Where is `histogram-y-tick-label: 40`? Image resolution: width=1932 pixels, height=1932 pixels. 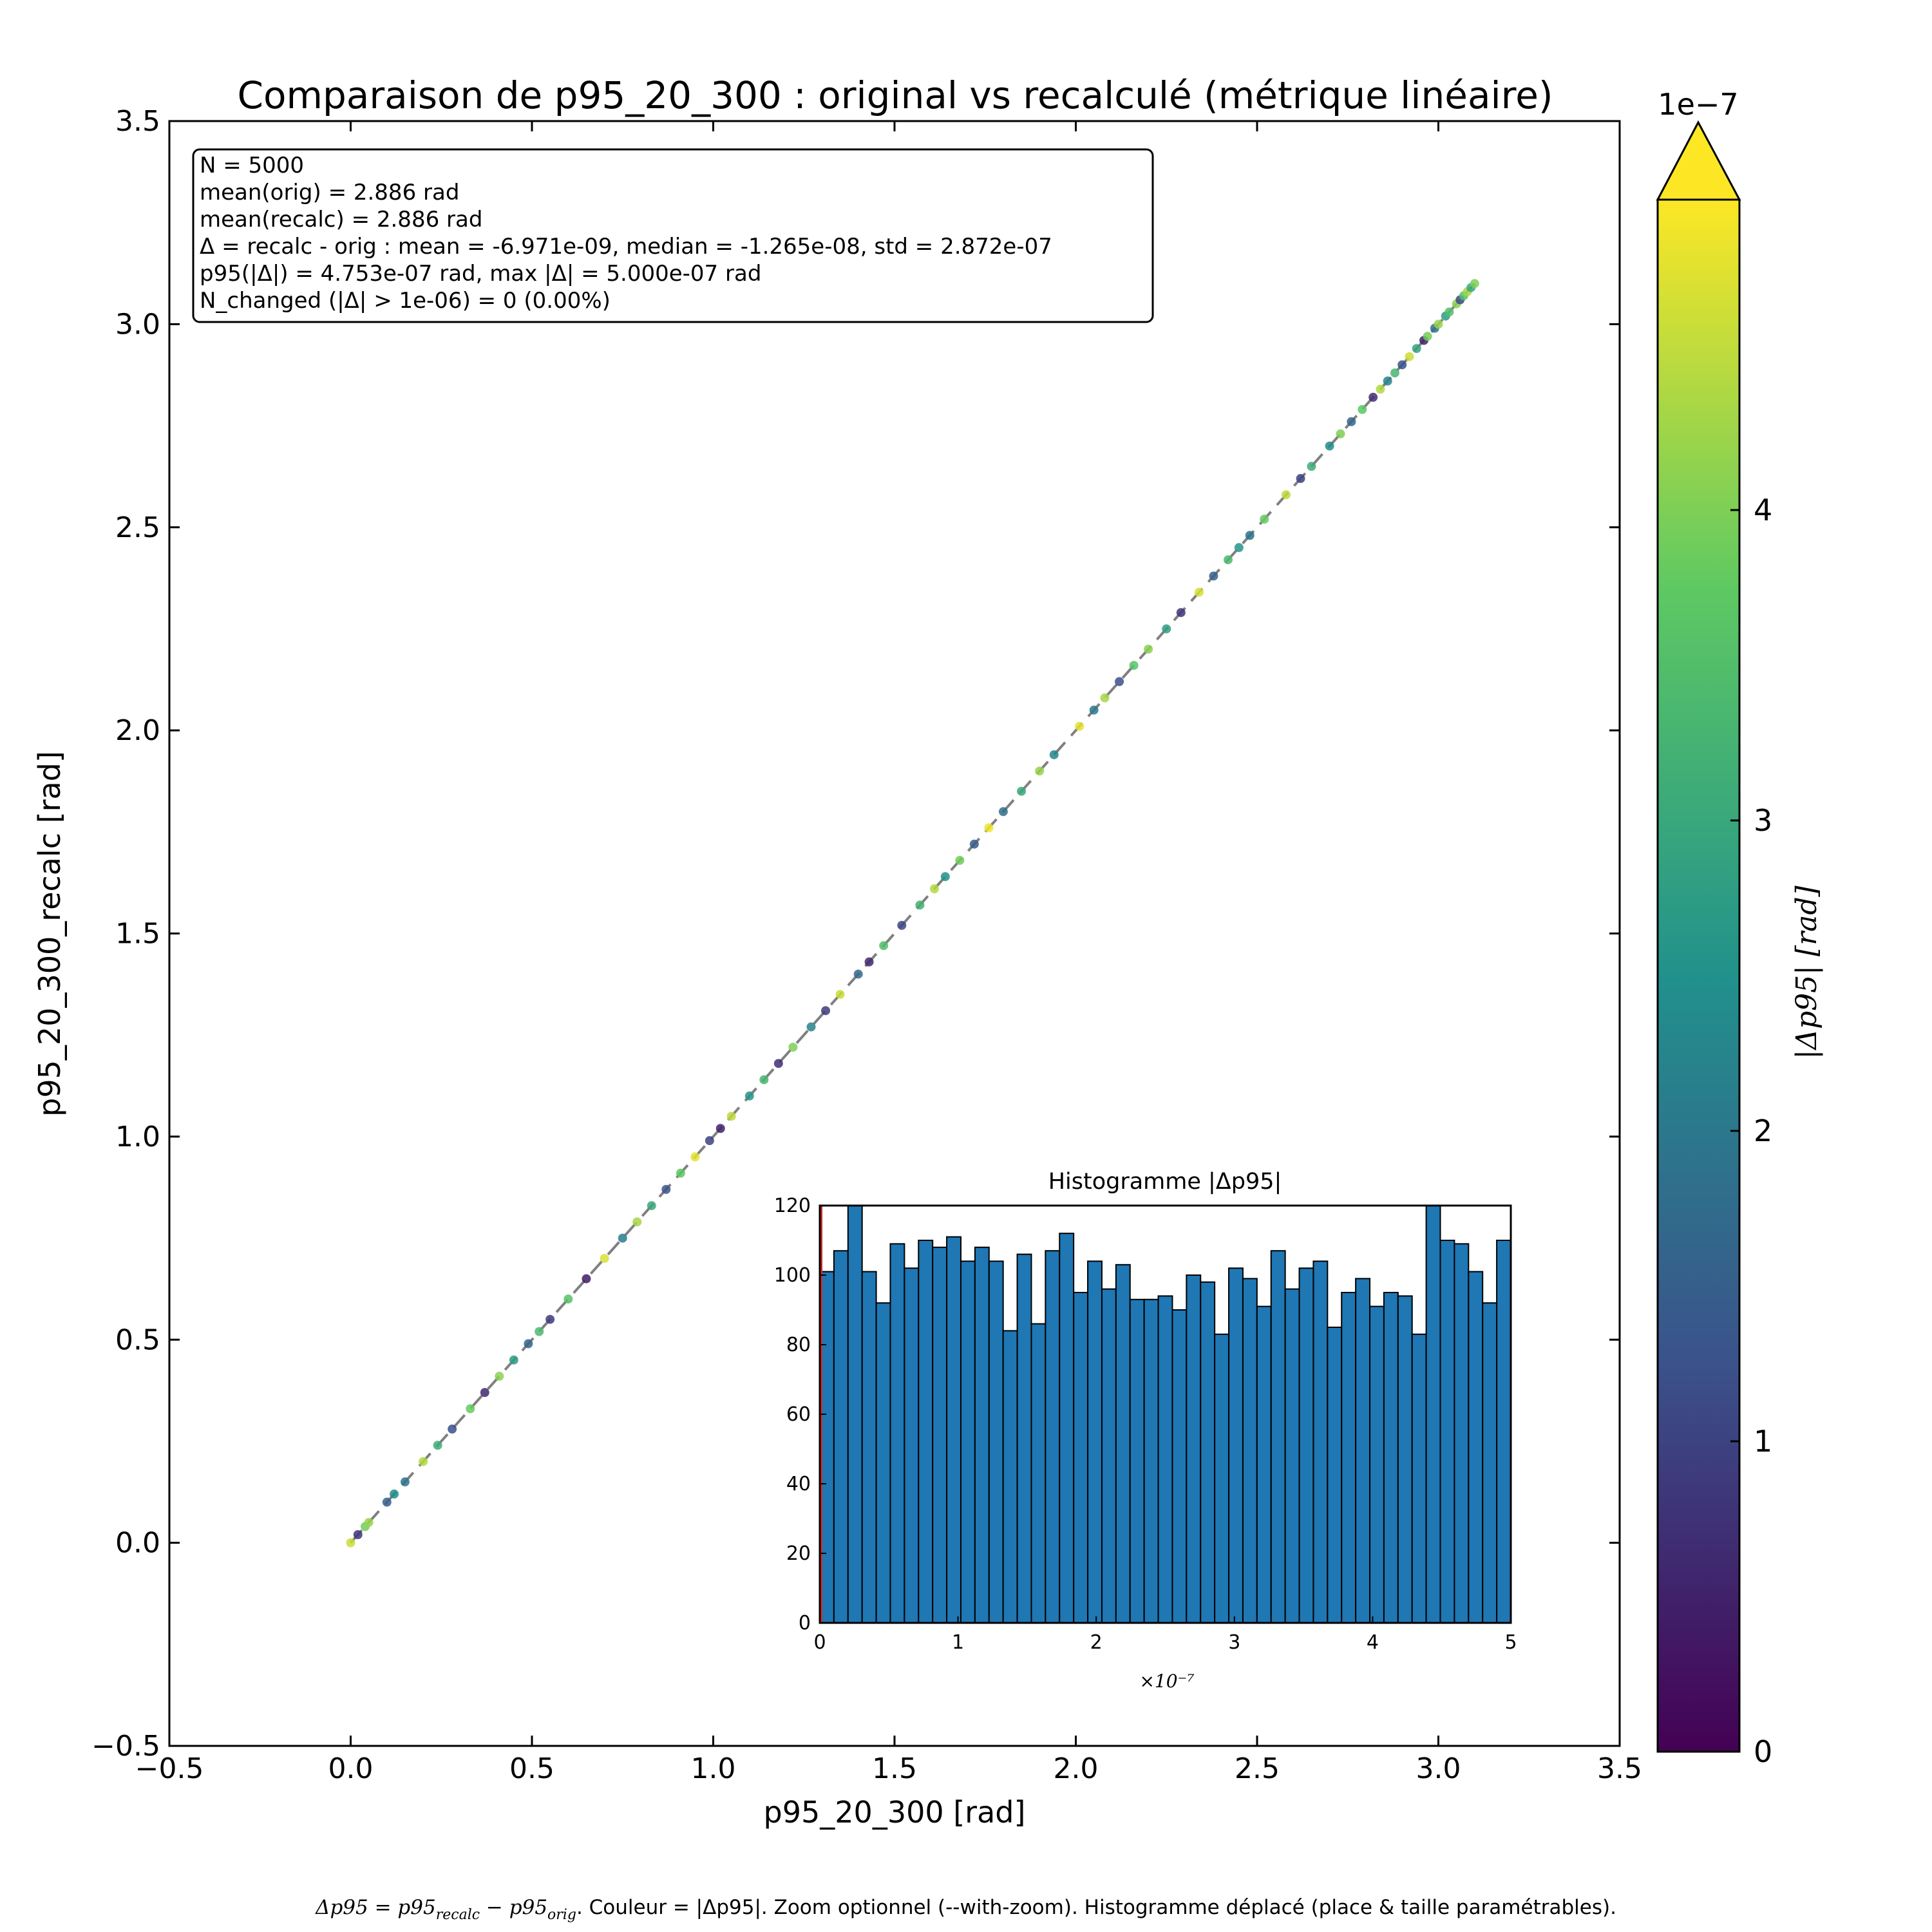 histogram-y-tick-label: 40 is located at coordinates (798, 1484).